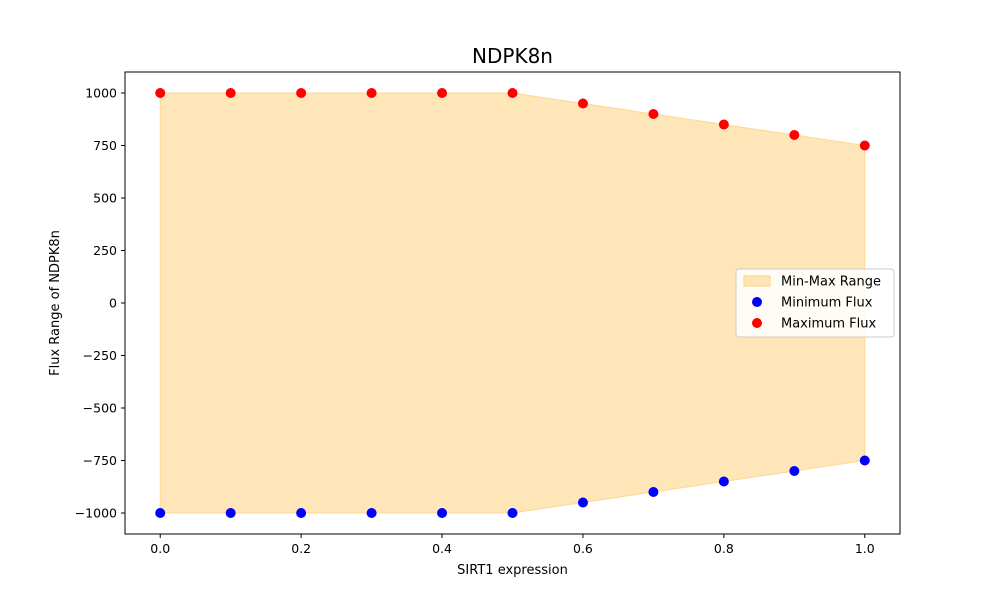  What do you see at coordinates (55, 303) in the screenshot?
I see `y-axis-label: Flux Range of NDPK8n` at bounding box center [55, 303].